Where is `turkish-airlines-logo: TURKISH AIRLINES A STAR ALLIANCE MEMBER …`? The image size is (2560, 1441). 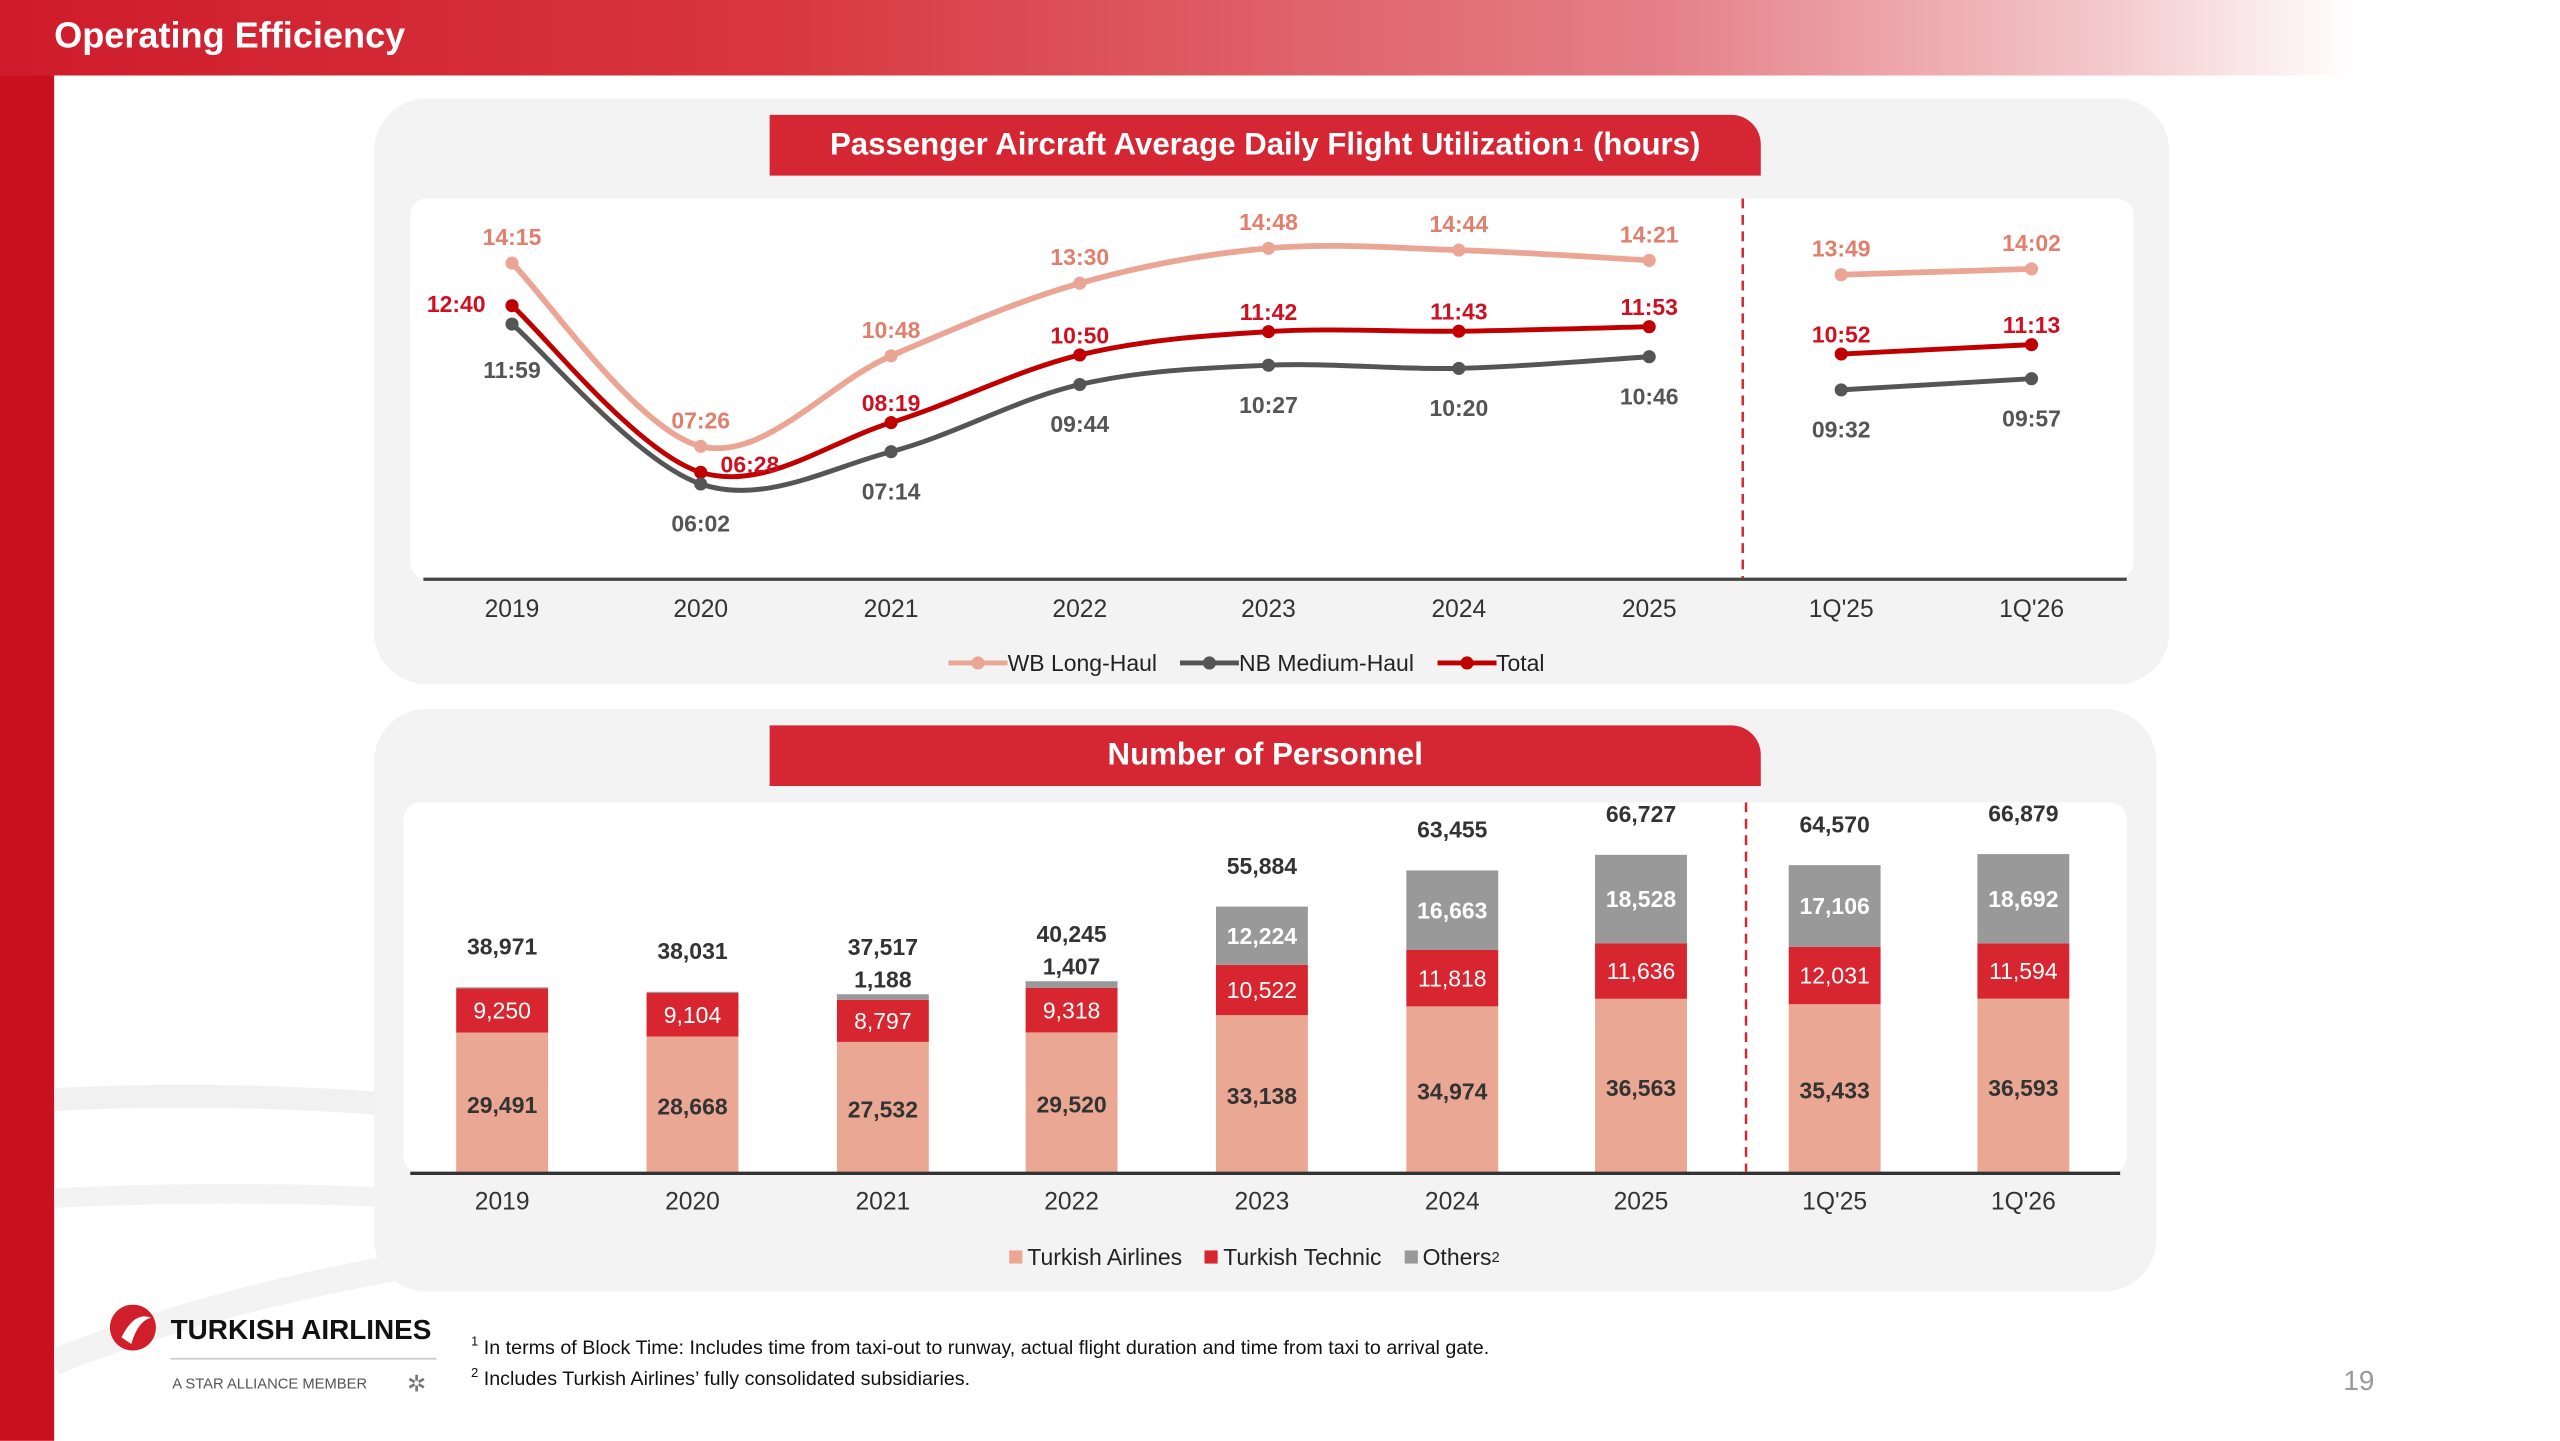 turkish-airlines-logo: TURKISH AIRLINES A STAR ALLIANCE MEMBER … is located at coordinates (272, 1353).